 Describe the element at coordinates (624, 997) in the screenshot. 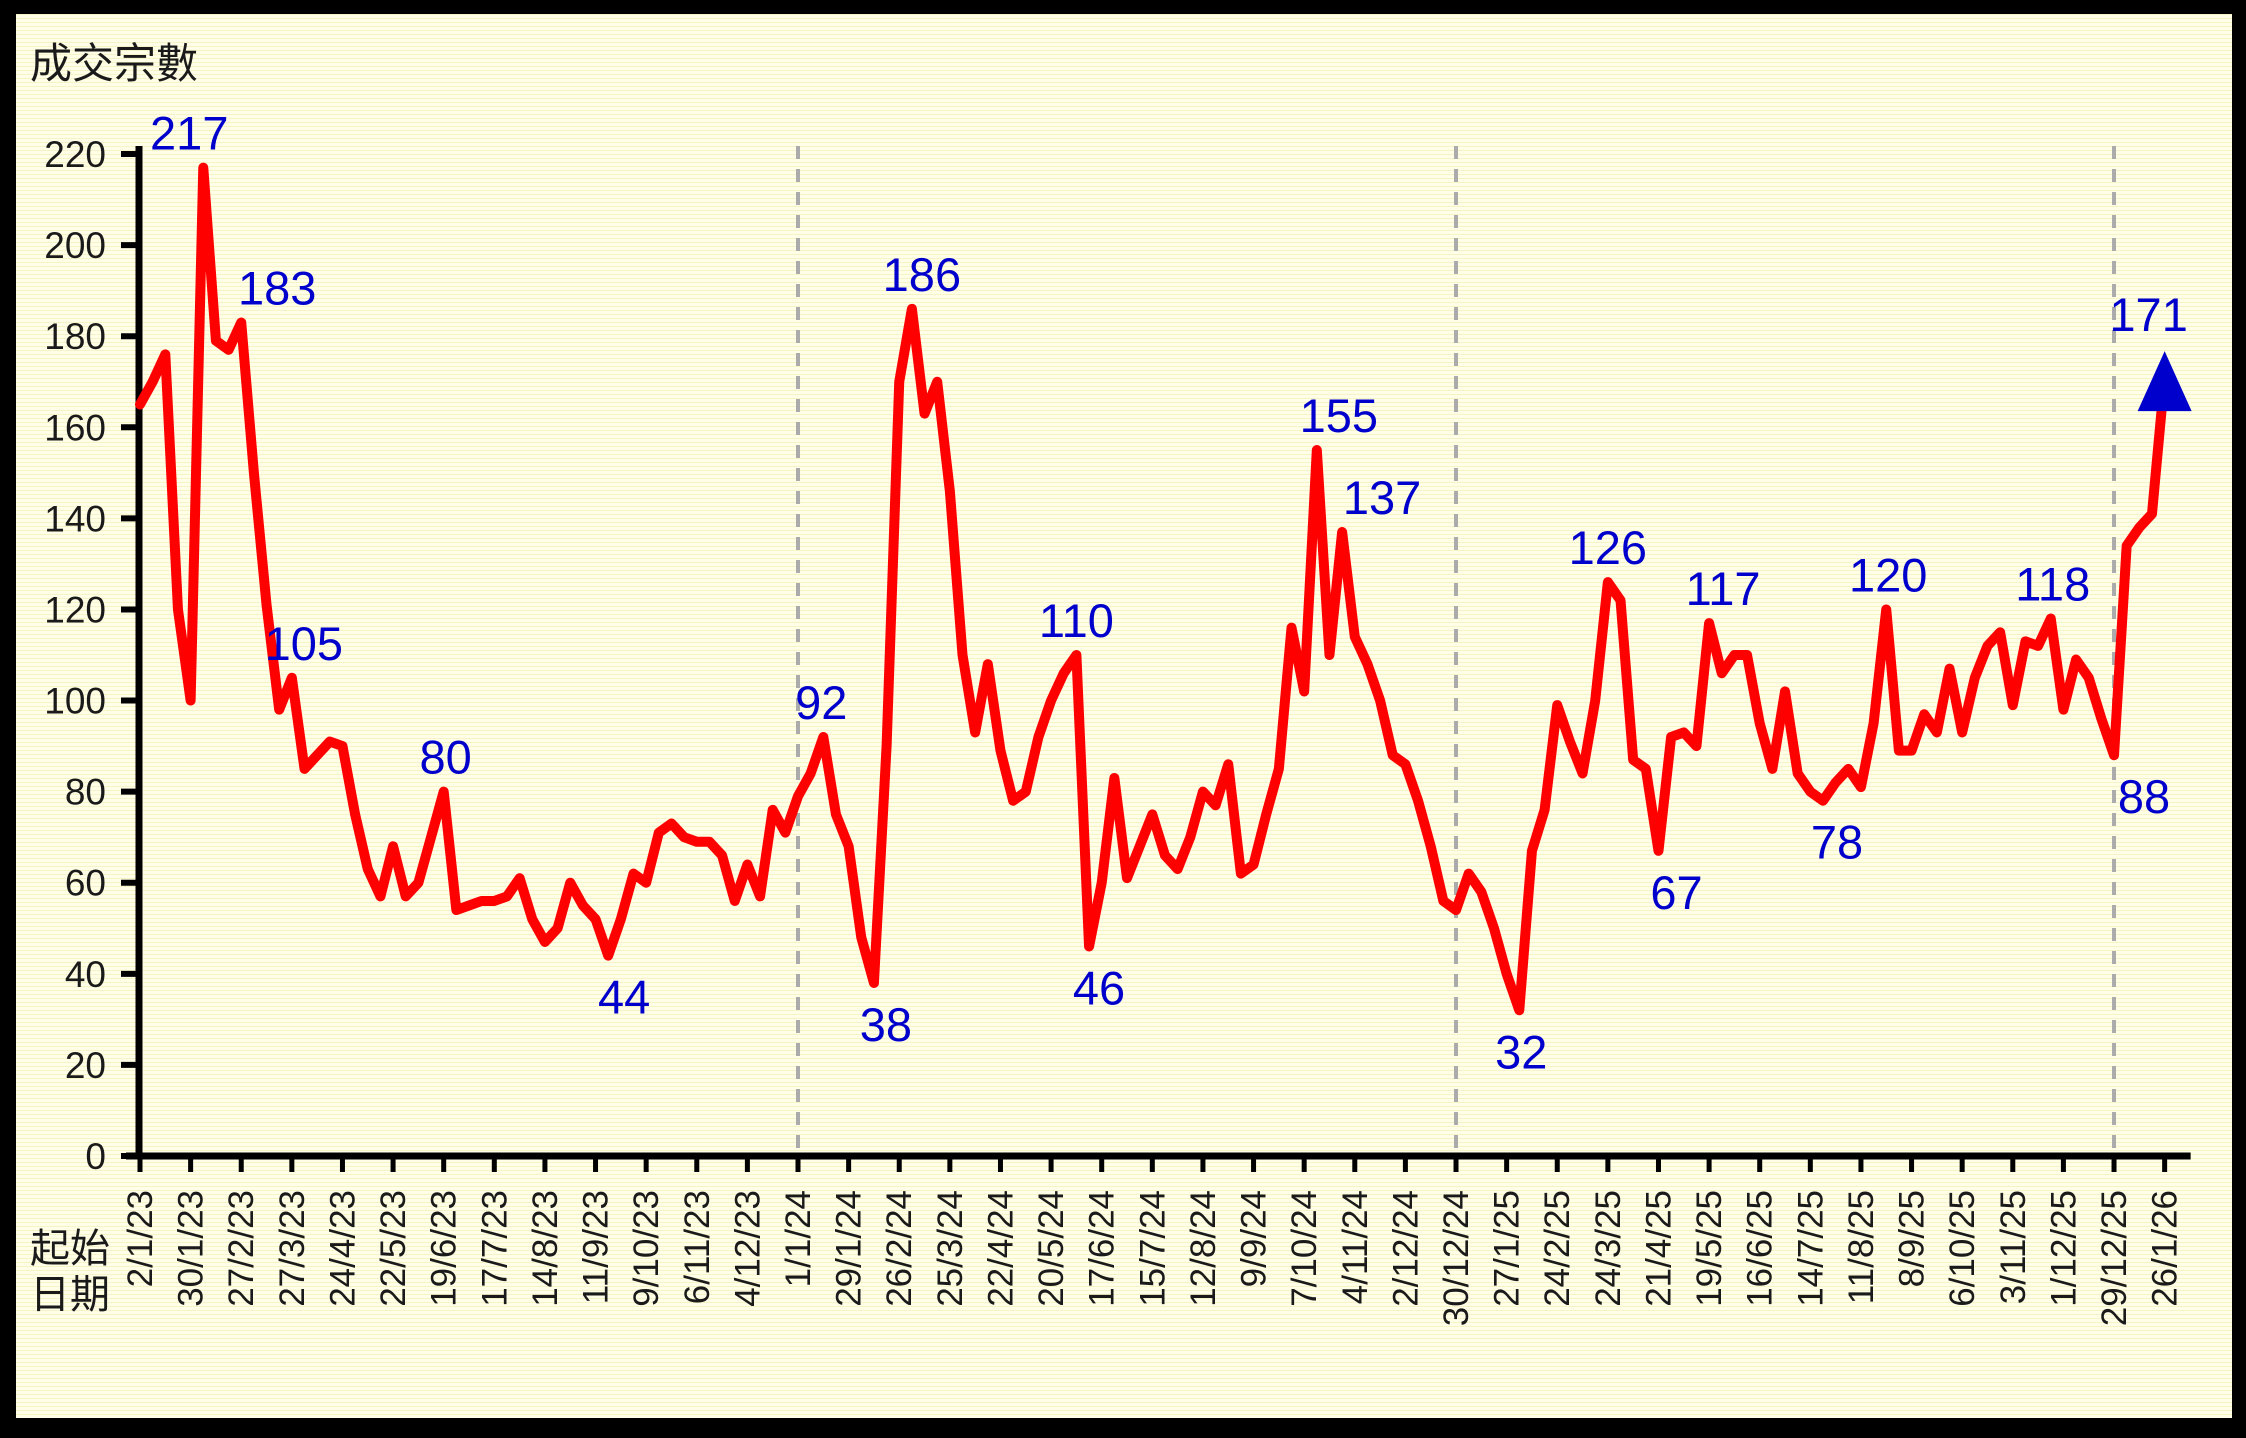

I see `point-label-44: 44` at that location.